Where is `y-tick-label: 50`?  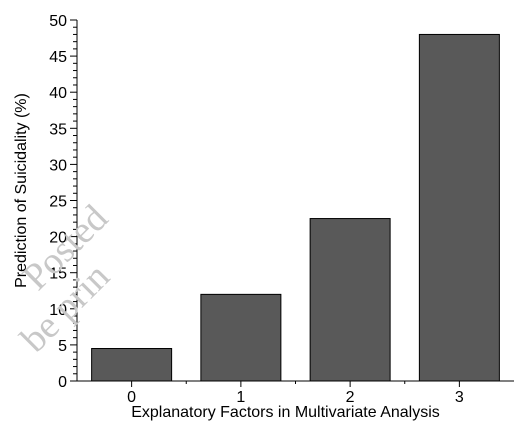 y-tick-label: 50 is located at coordinates (58, 21).